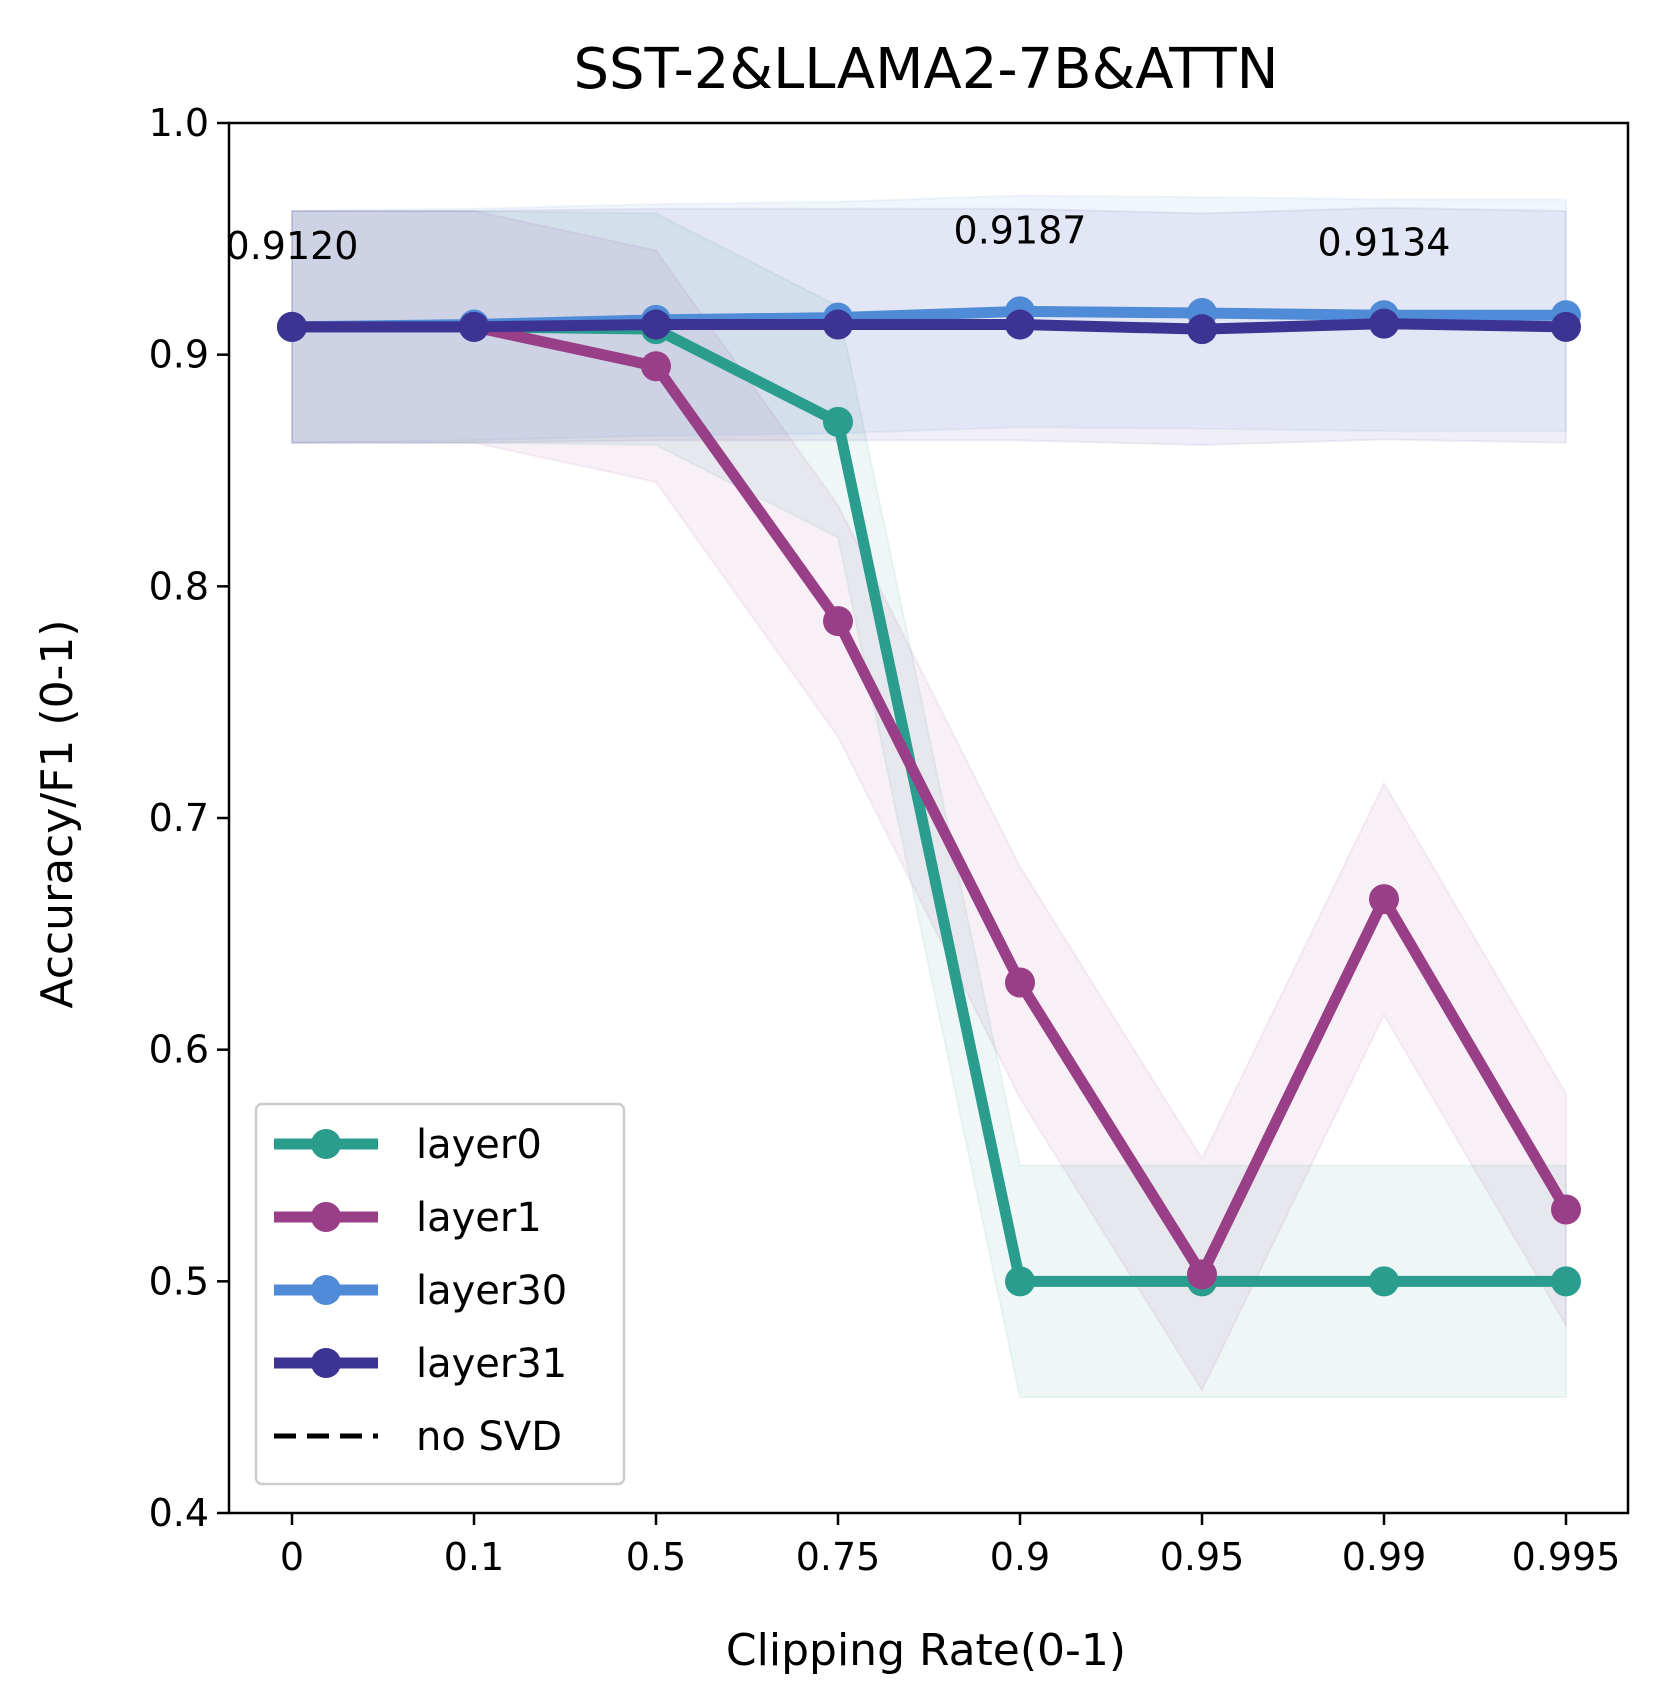 The width and height of the screenshot is (1659, 1697). What do you see at coordinates (1020, 1557) in the screenshot?
I see `x-tick-label: 0.9` at bounding box center [1020, 1557].